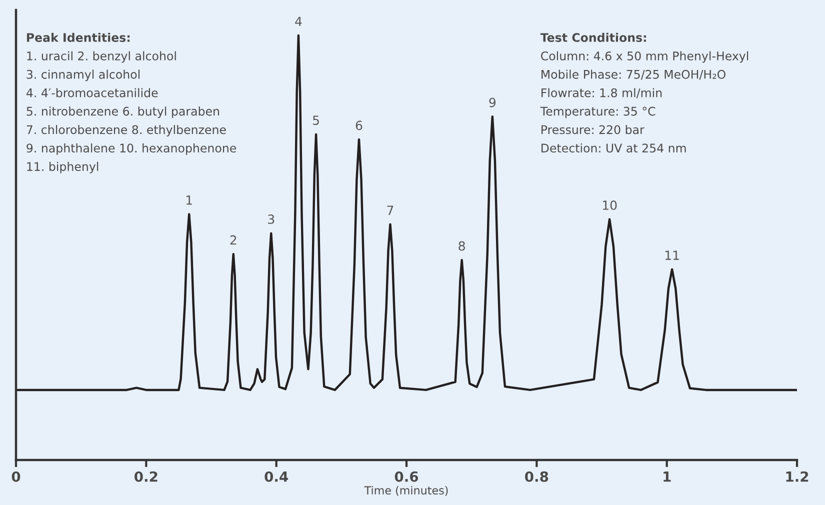 The height and width of the screenshot is (505, 825). What do you see at coordinates (298, 21) in the screenshot?
I see `annotation: 4` at bounding box center [298, 21].